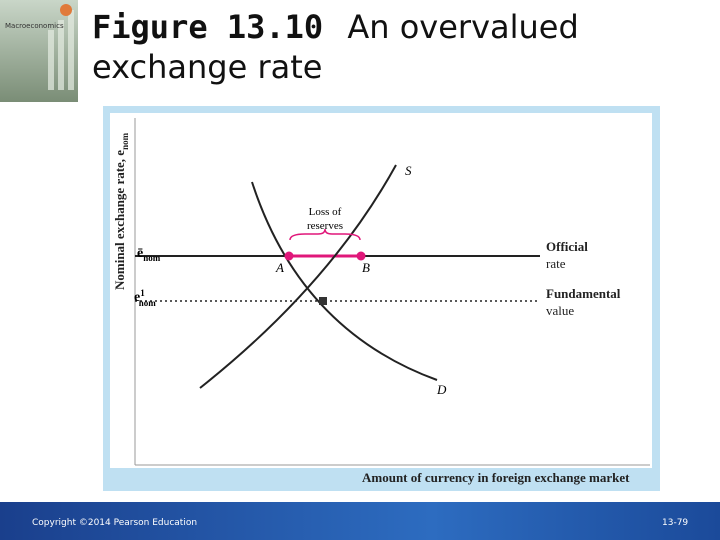  Describe the element at coordinates (39, 51) in the screenshot. I see `book-cover: Macroeconomics` at that location.